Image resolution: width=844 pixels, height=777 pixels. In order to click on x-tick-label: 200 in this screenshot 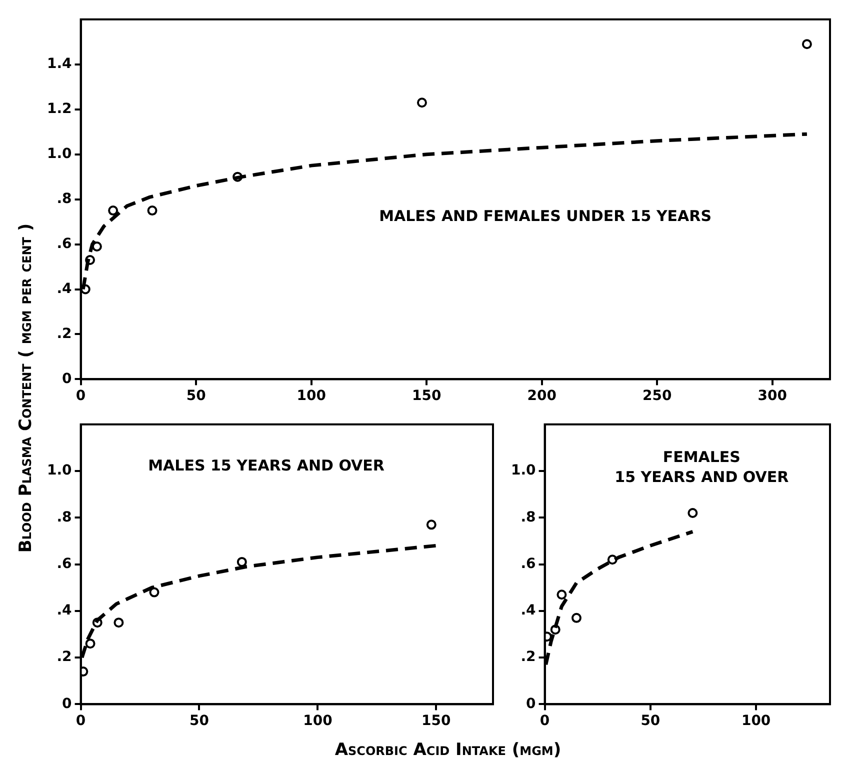, I will do `click(542, 396)`.